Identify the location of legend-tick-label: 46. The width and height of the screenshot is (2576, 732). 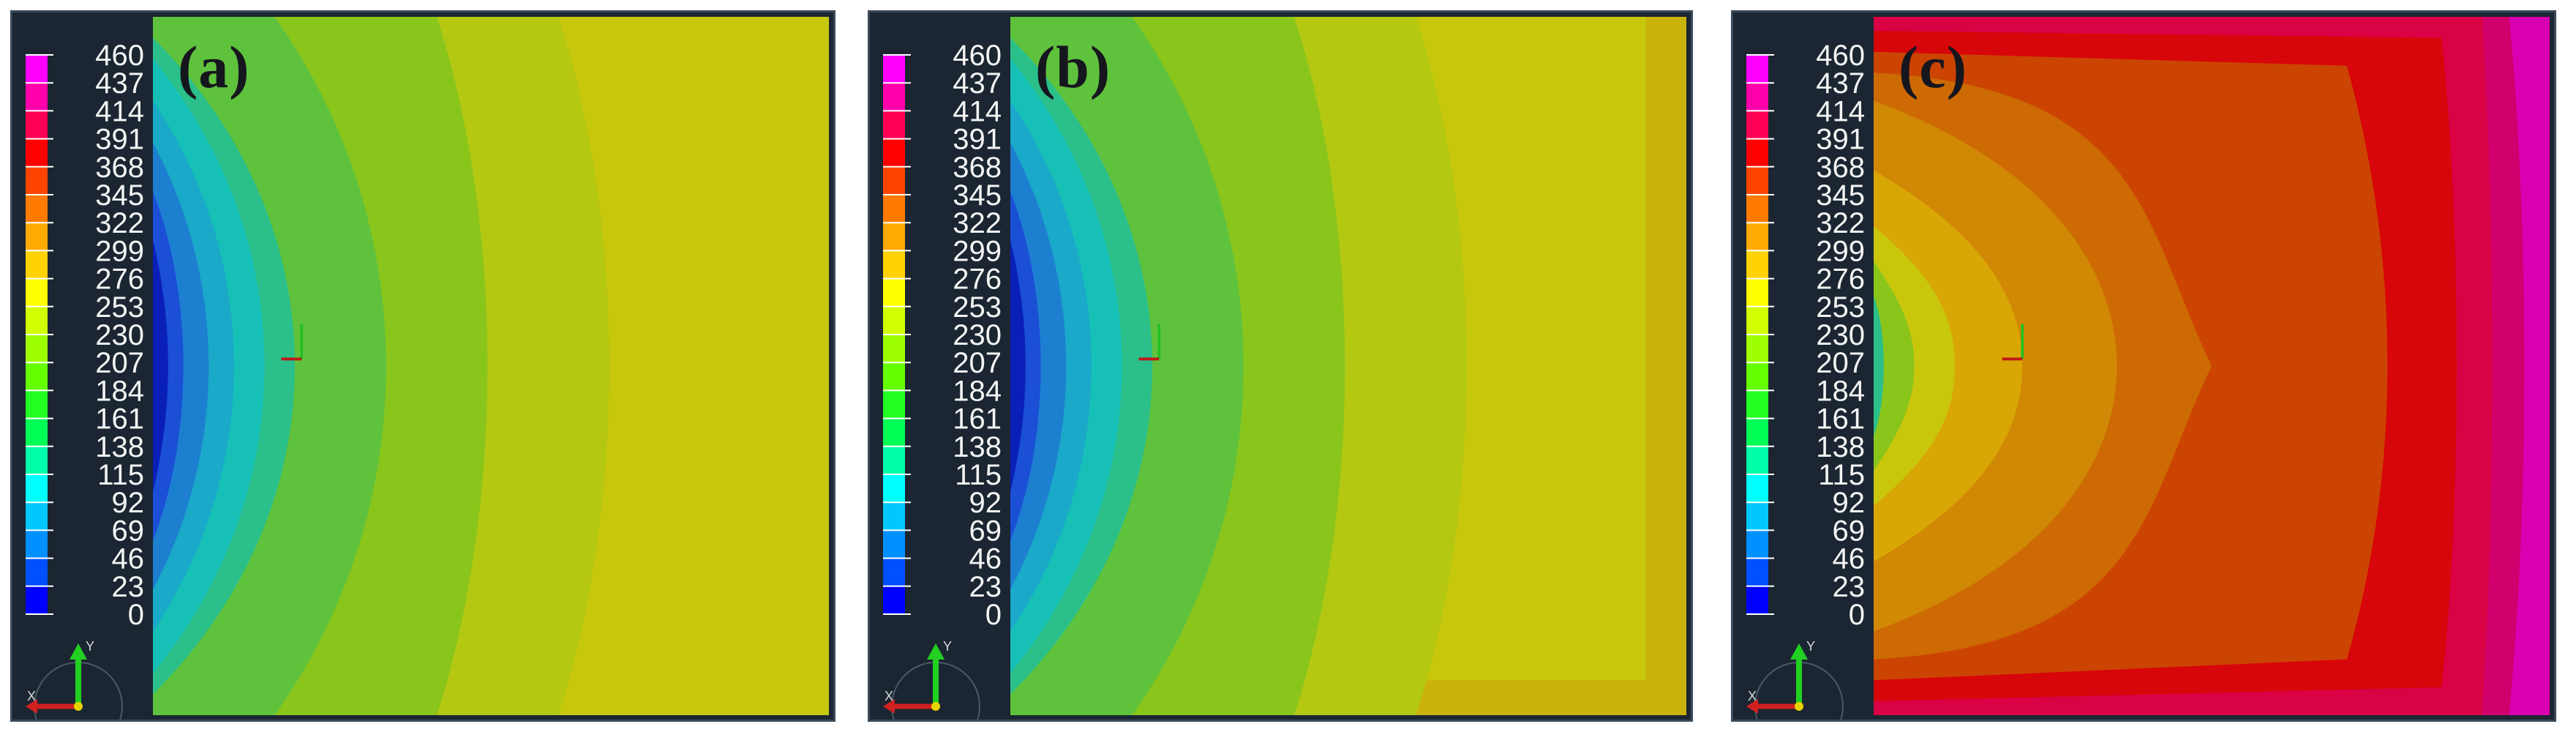
(1849, 559).